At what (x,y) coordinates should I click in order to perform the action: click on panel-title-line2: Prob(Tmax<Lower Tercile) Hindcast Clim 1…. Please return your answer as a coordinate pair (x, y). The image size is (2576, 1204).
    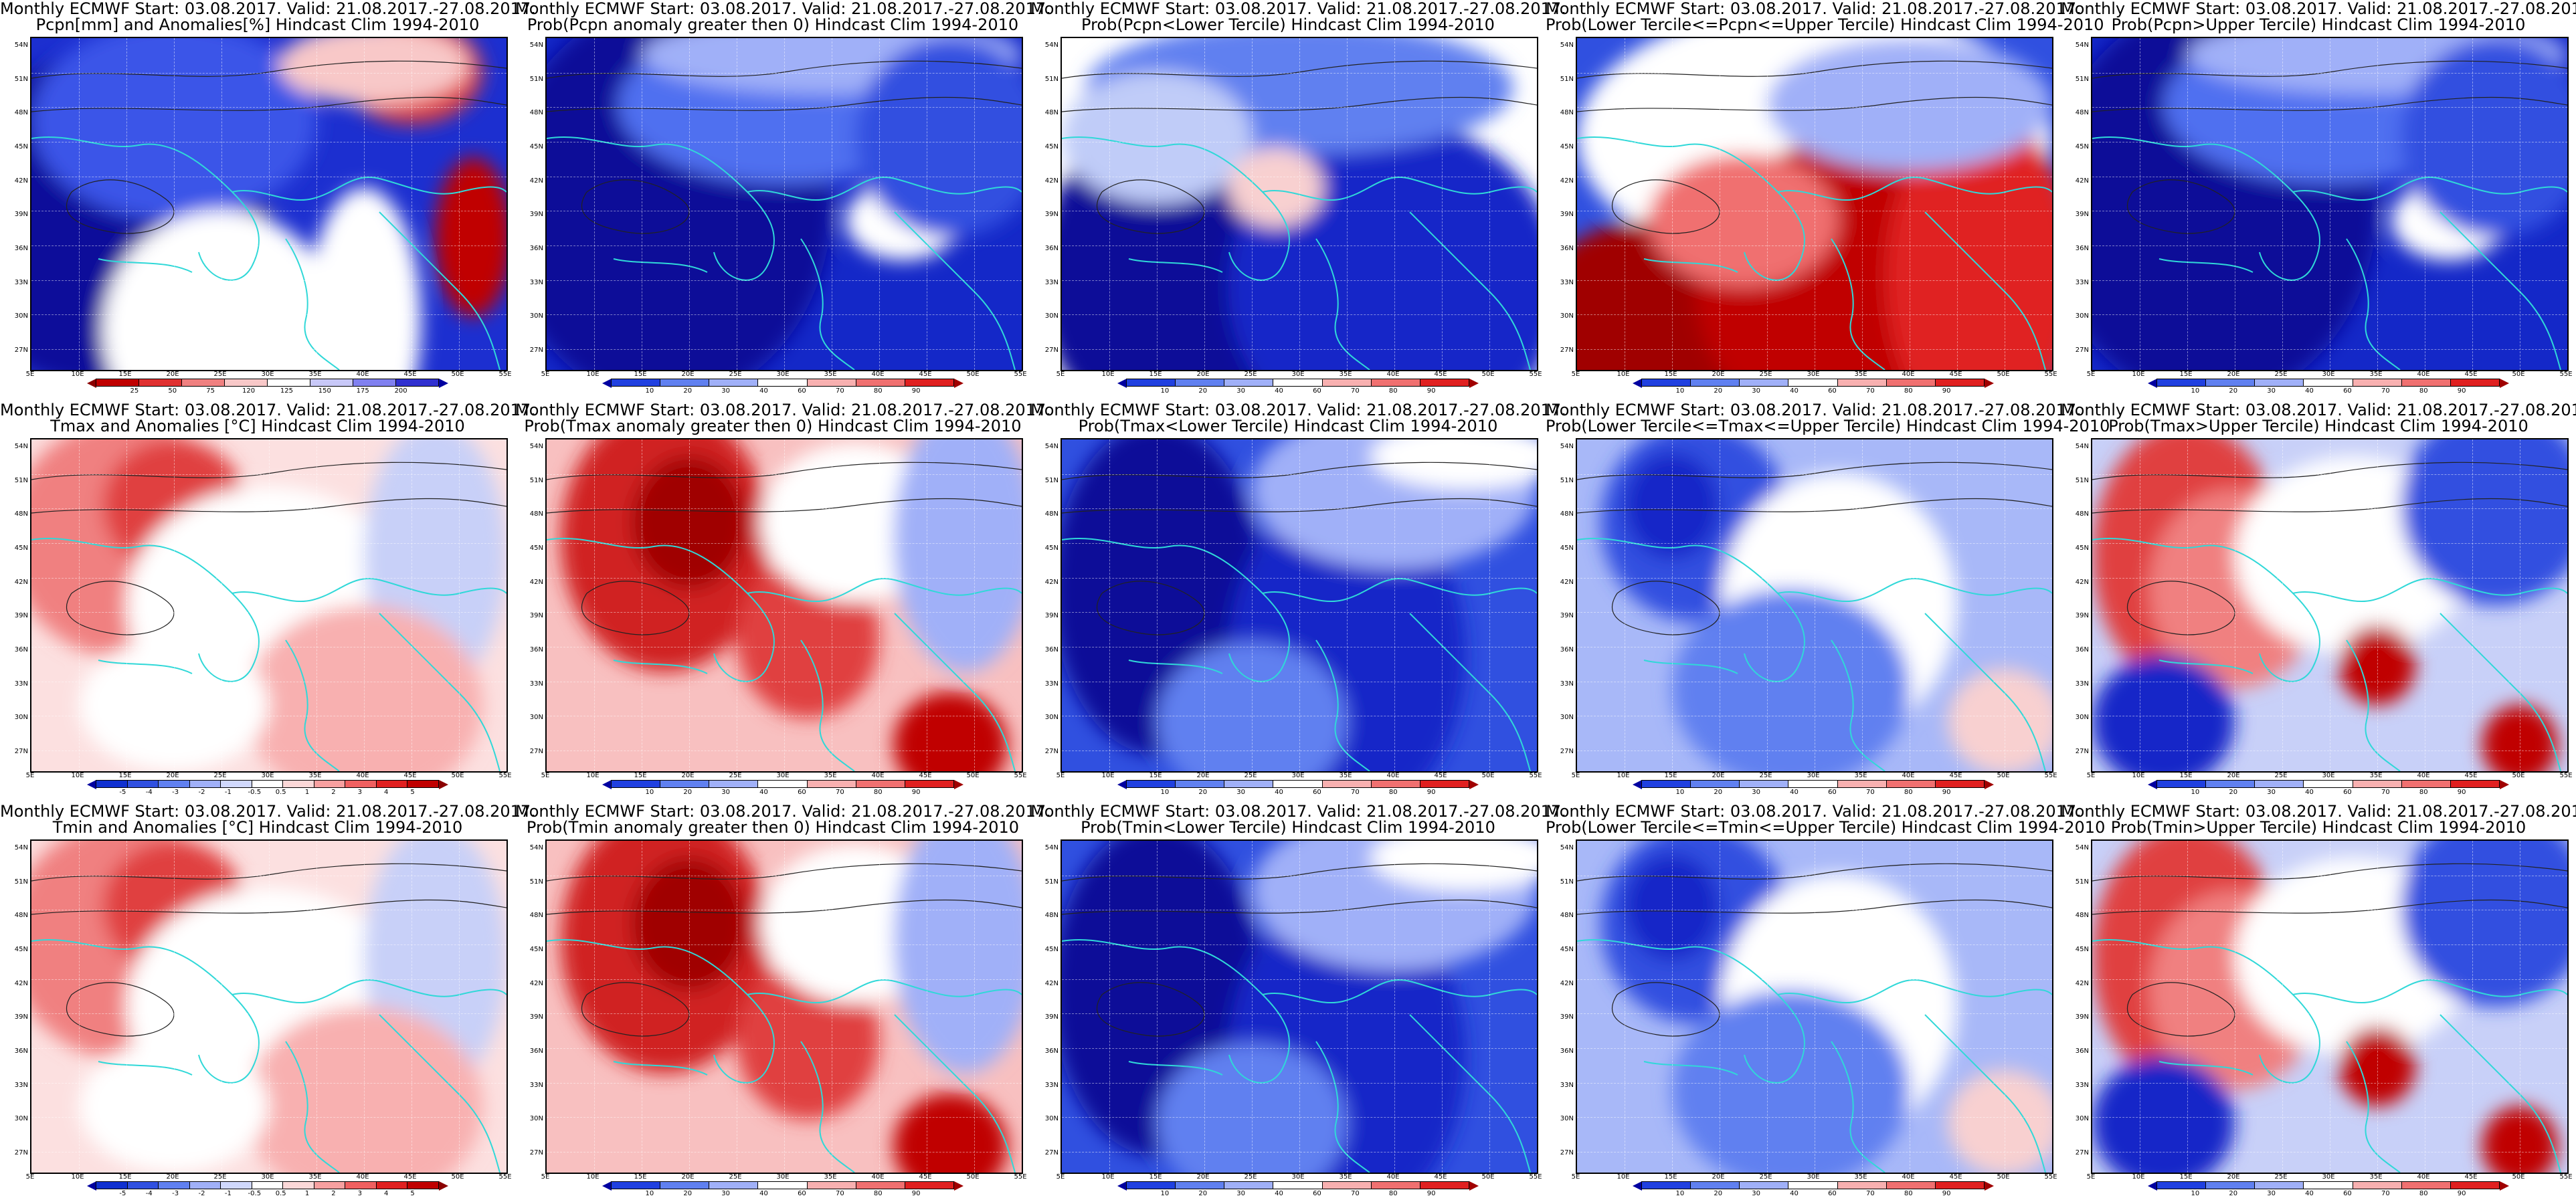
    Looking at the image, I should click on (1288, 426).